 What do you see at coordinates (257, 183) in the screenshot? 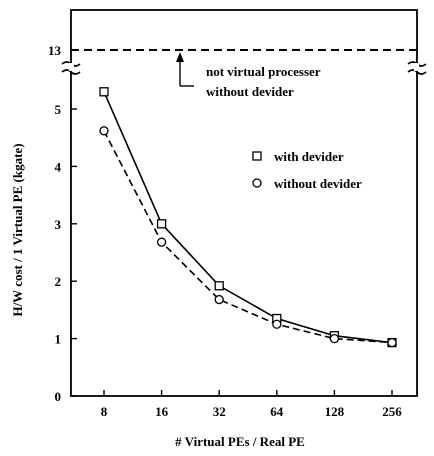
I see `legend-marker-without-devider` at bounding box center [257, 183].